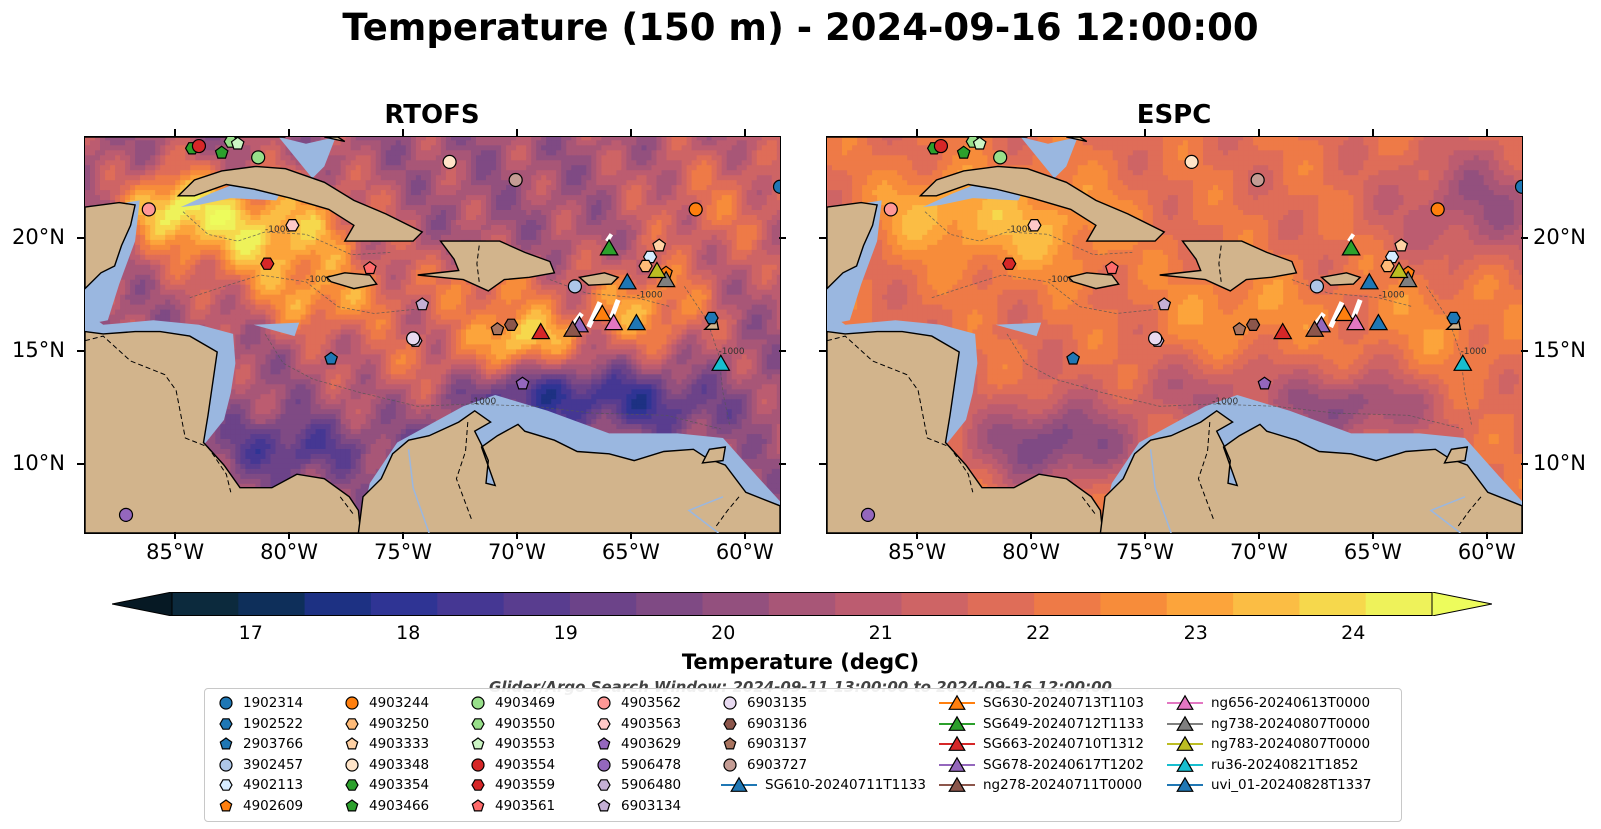  Describe the element at coordinates (512, 744) in the screenshot. I see `legend-item: 4903553` at that location.